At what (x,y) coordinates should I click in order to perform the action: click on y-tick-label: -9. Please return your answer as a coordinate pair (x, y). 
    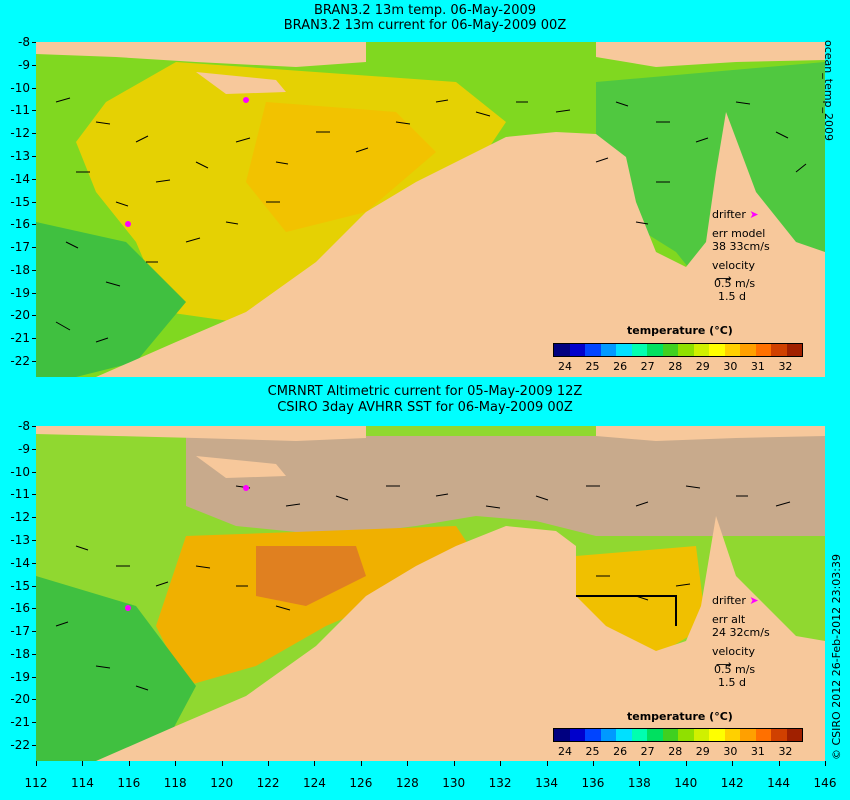
    Looking at the image, I should click on (24, 64).